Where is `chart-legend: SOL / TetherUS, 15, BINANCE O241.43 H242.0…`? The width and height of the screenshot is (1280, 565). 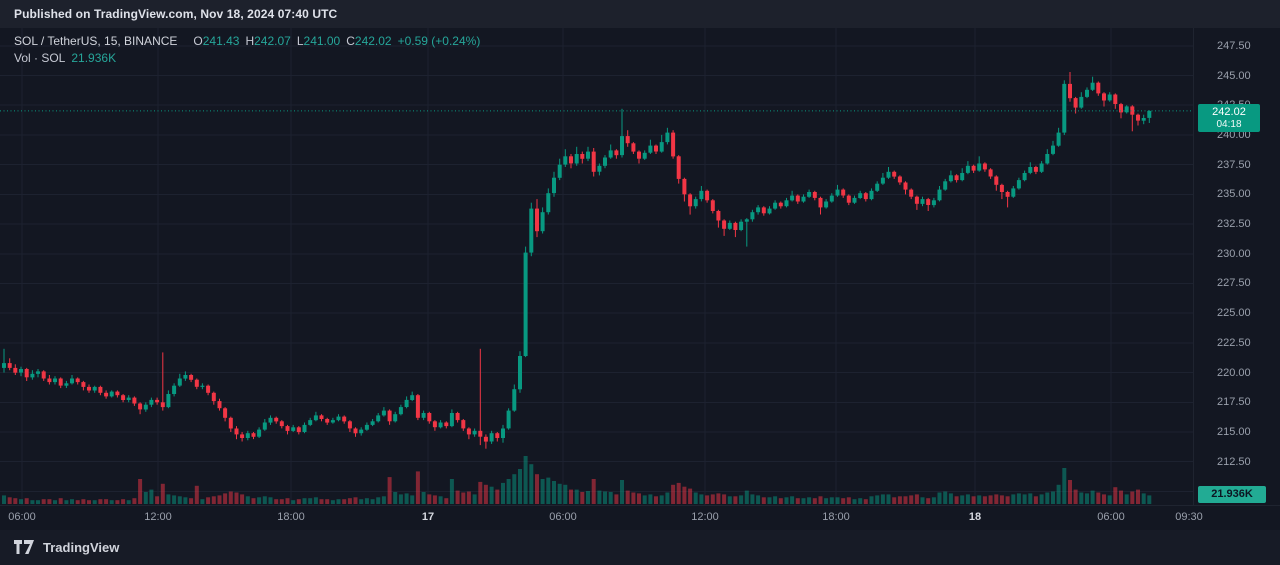
chart-legend: SOL / TetherUS, 15, BINANCE O241.43 H242.0… is located at coordinates (247, 49).